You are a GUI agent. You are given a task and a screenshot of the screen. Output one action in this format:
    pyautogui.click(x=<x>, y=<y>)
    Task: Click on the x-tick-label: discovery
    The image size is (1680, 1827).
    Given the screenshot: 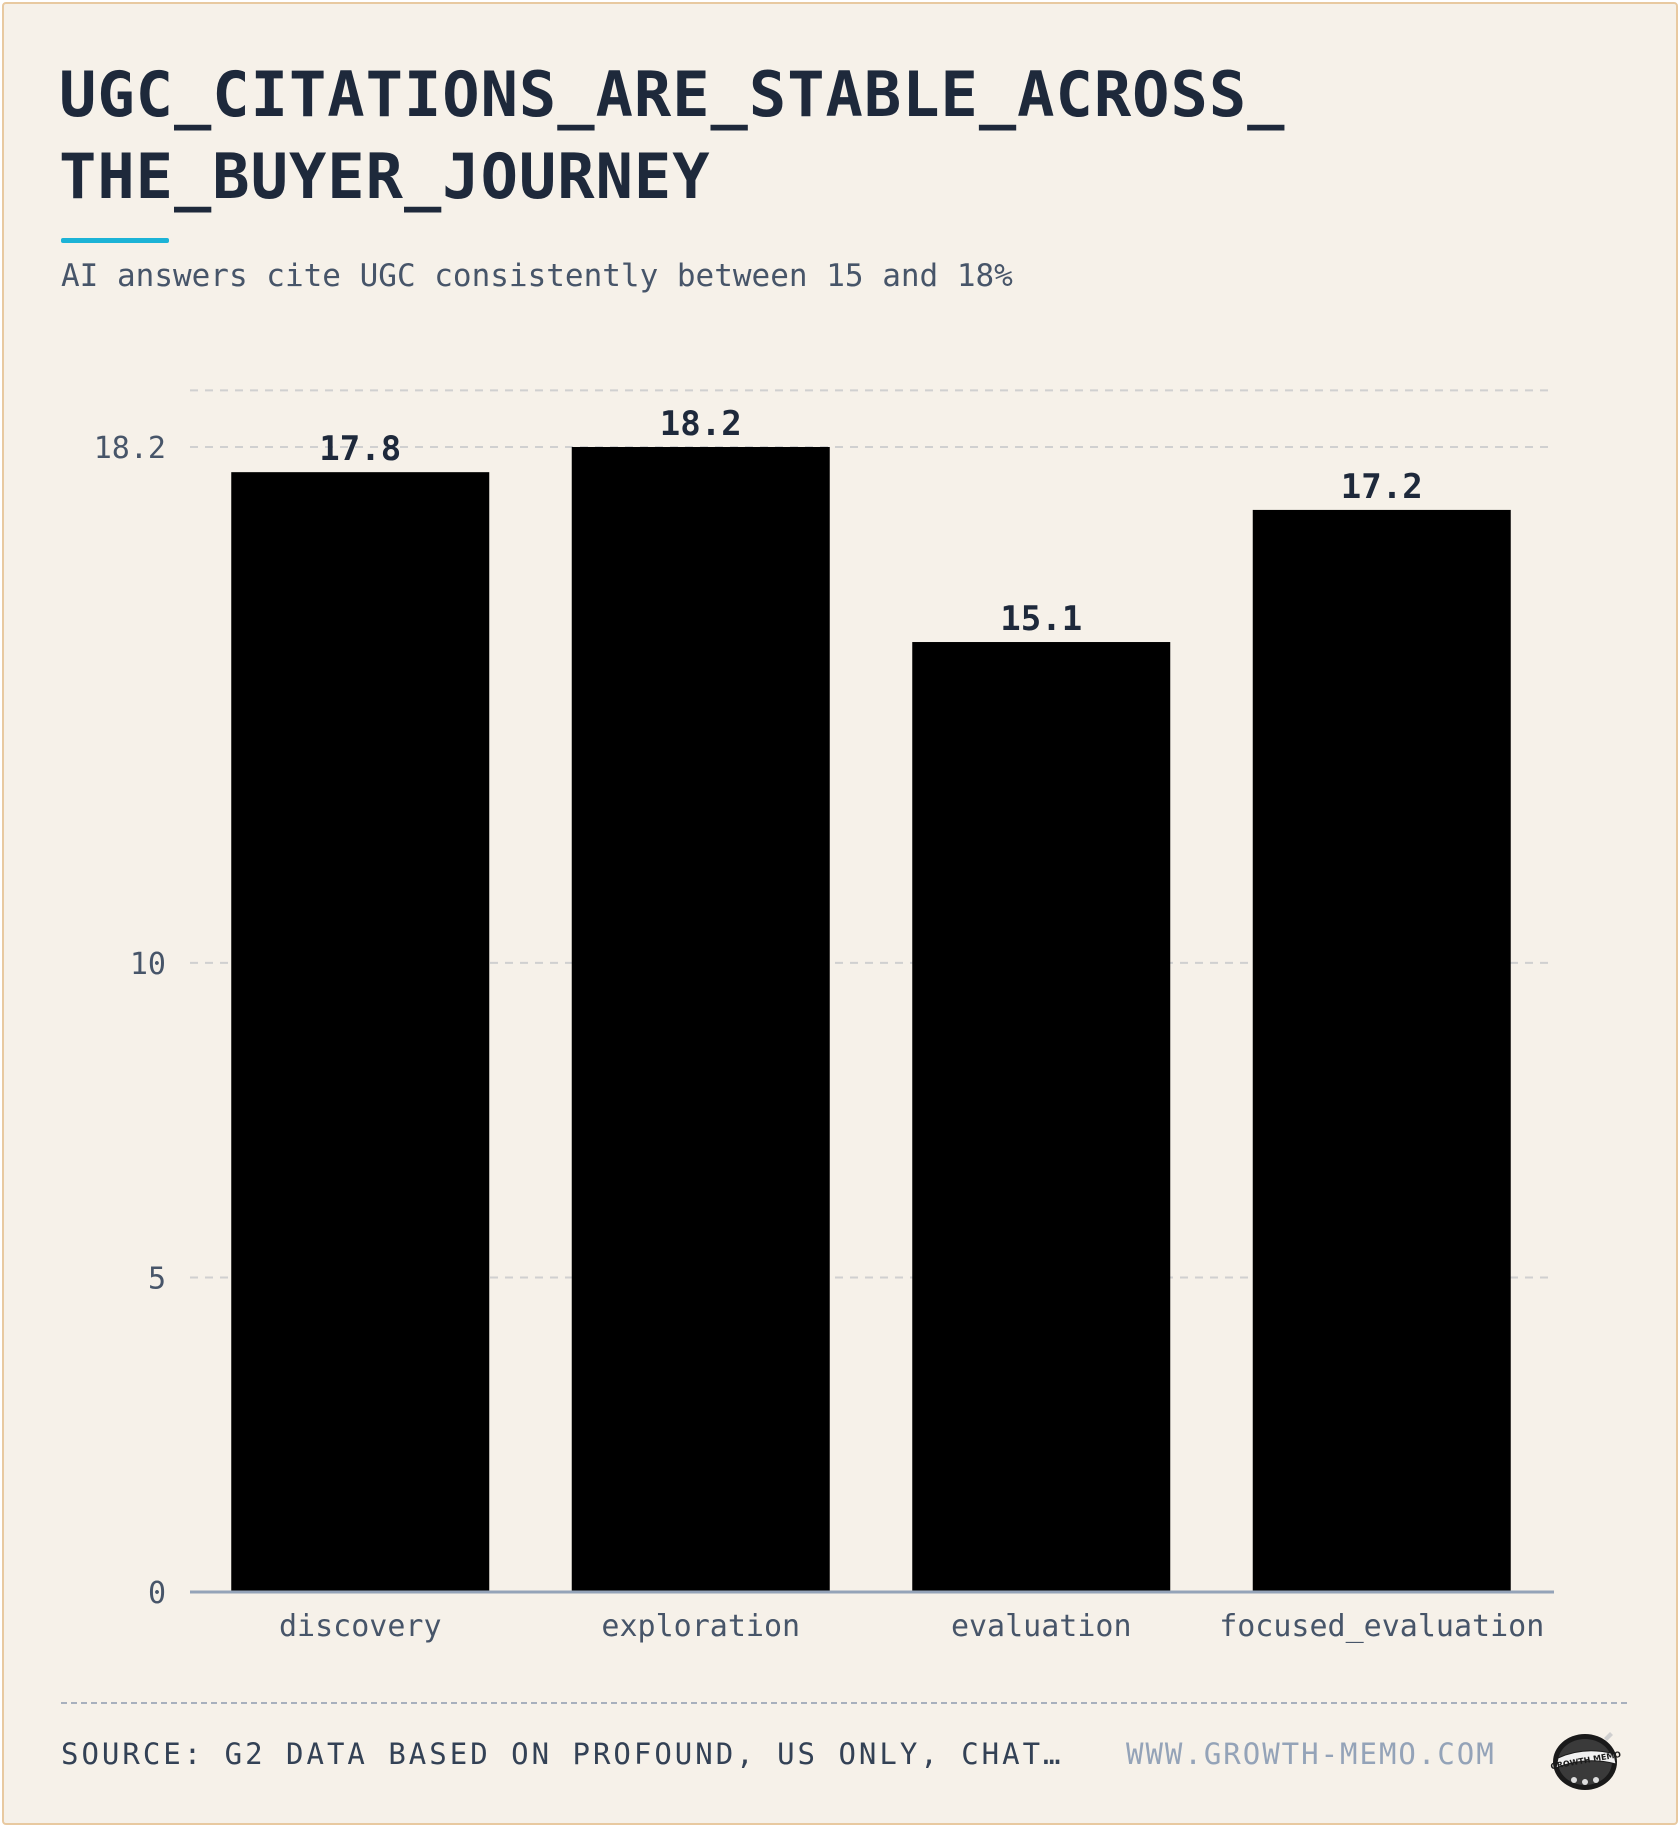 What is the action you would take?
    pyautogui.click(x=360, y=1626)
    